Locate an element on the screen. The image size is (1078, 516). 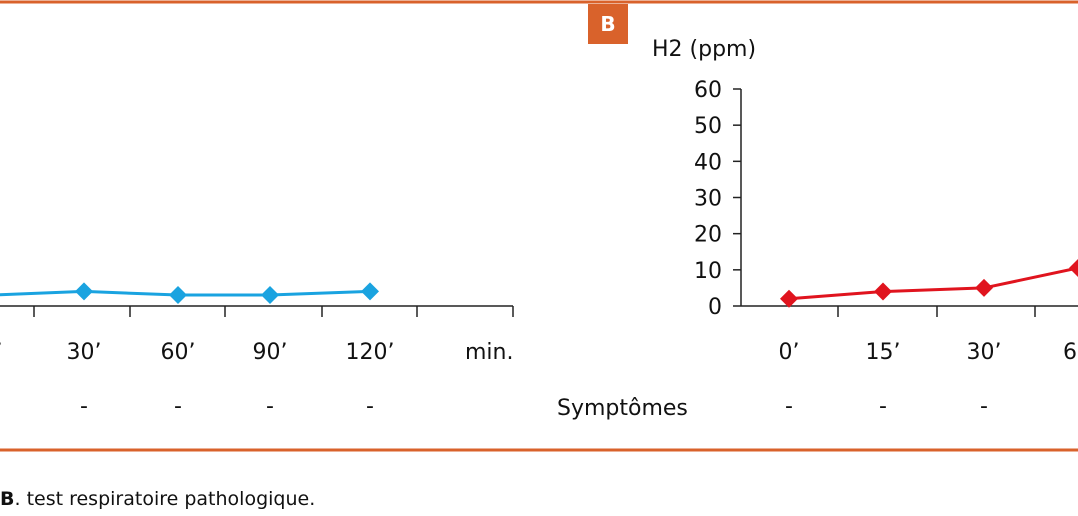
y-tick-label-b: 30 is located at coordinates (708, 199).